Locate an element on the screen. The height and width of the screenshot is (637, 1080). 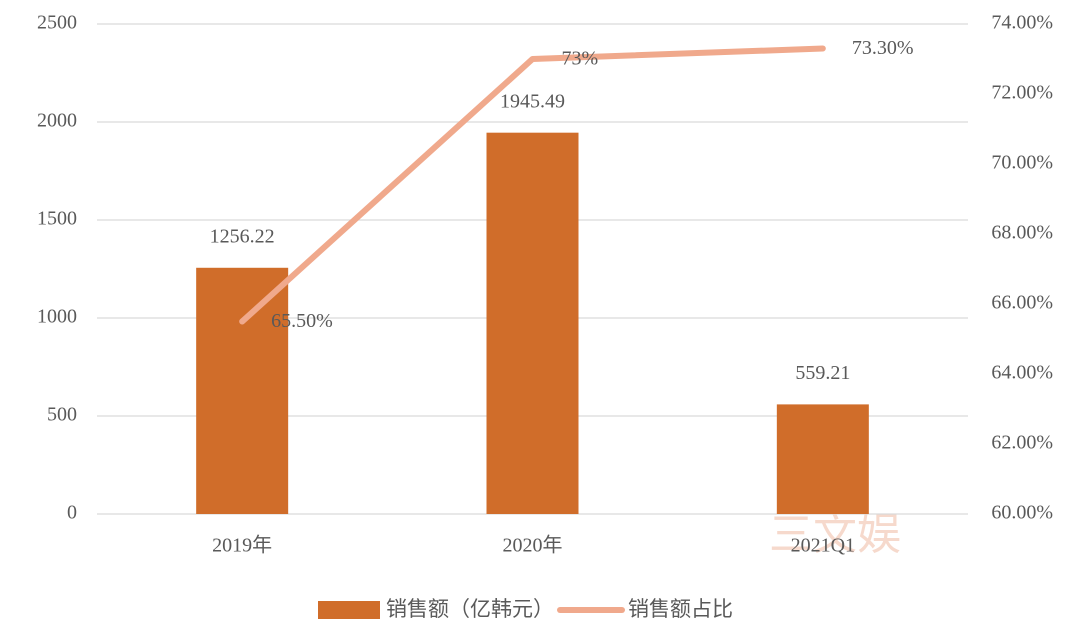
data-label: 73.30% is located at coordinates (883, 48).